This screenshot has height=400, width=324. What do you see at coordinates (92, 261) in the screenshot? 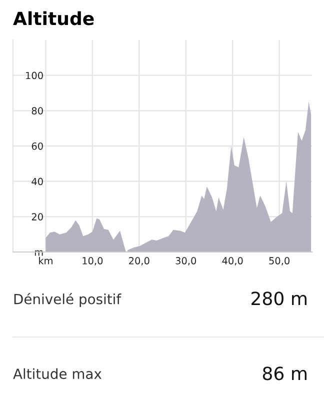
I see `x-tick-label: 10,0` at bounding box center [92, 261].